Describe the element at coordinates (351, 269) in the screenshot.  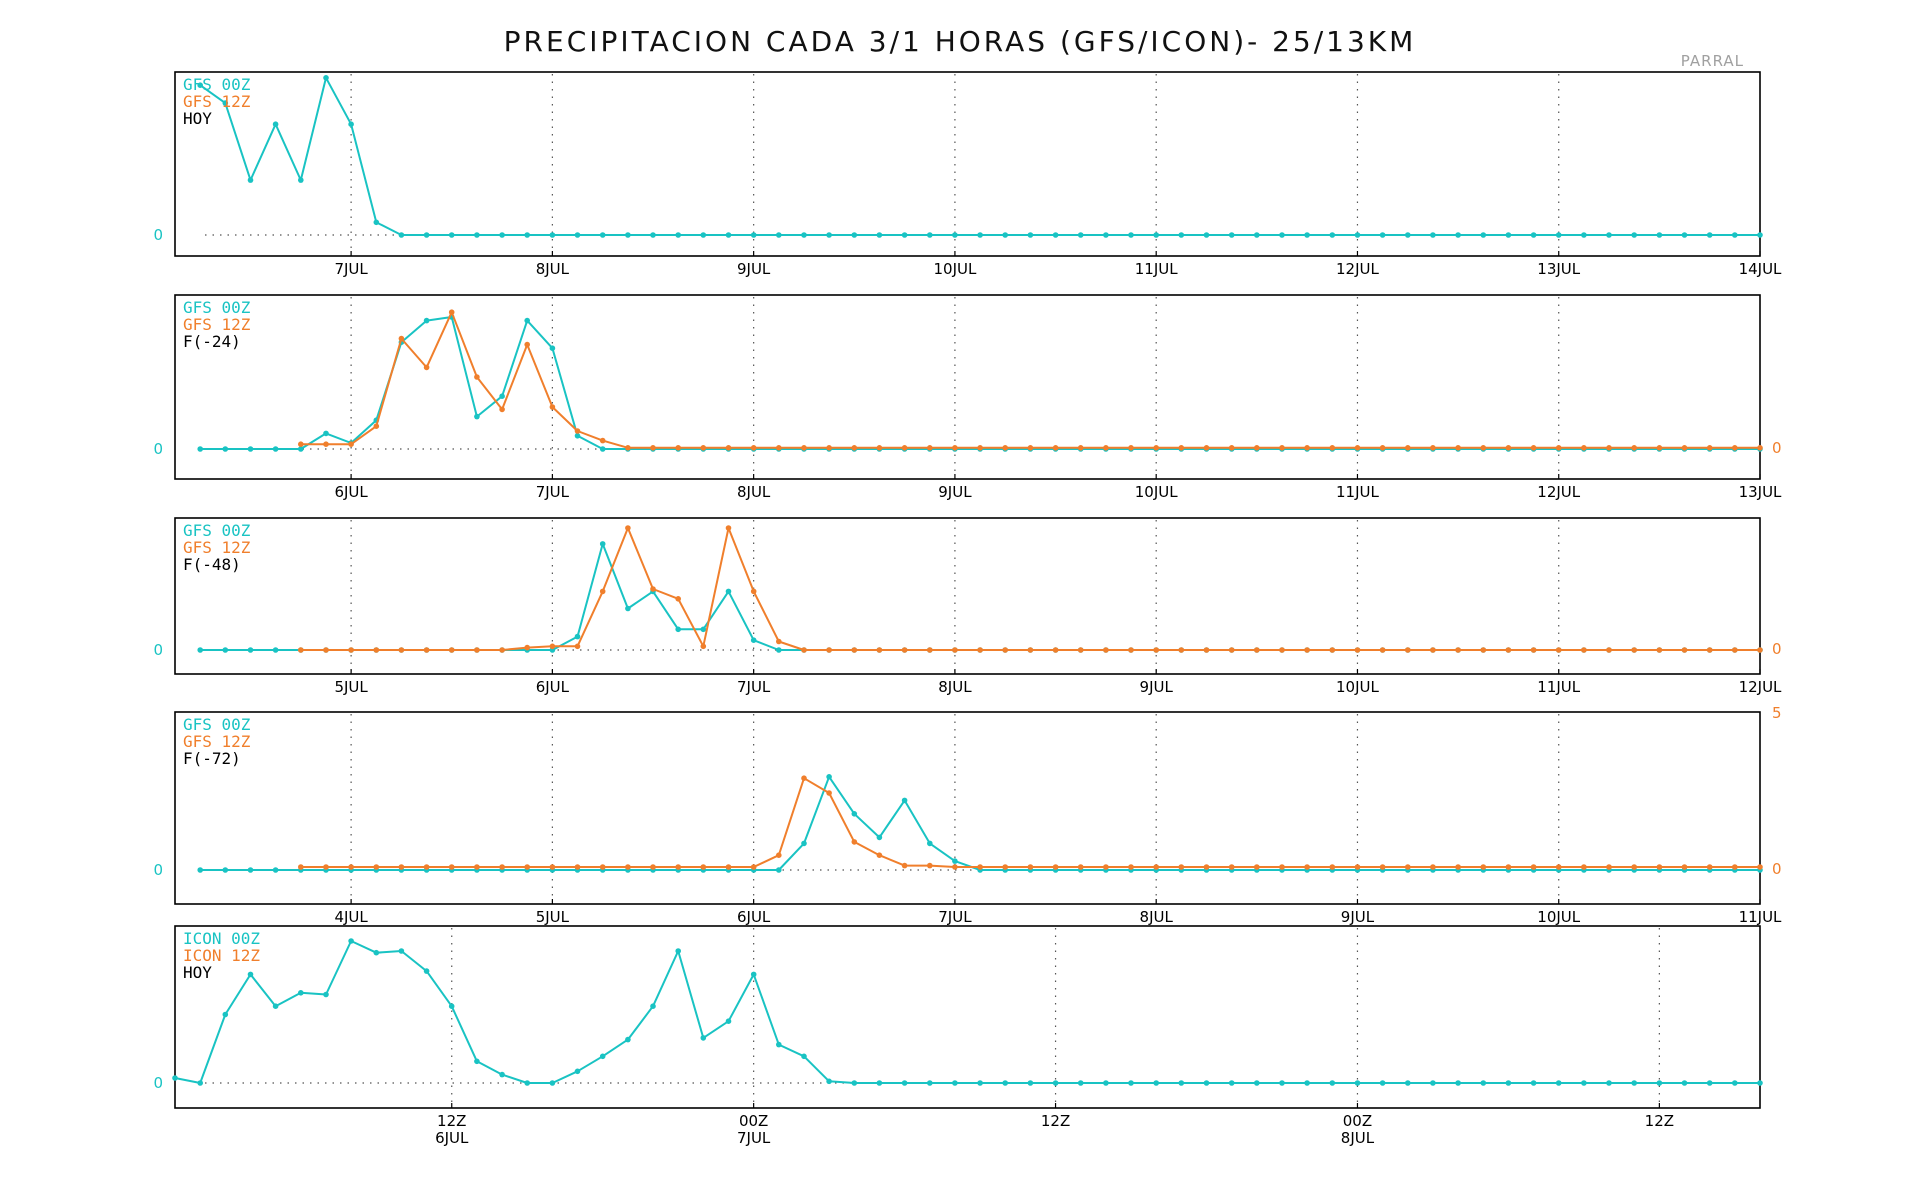
I see `x-tick-label: 7JUL` at that location.